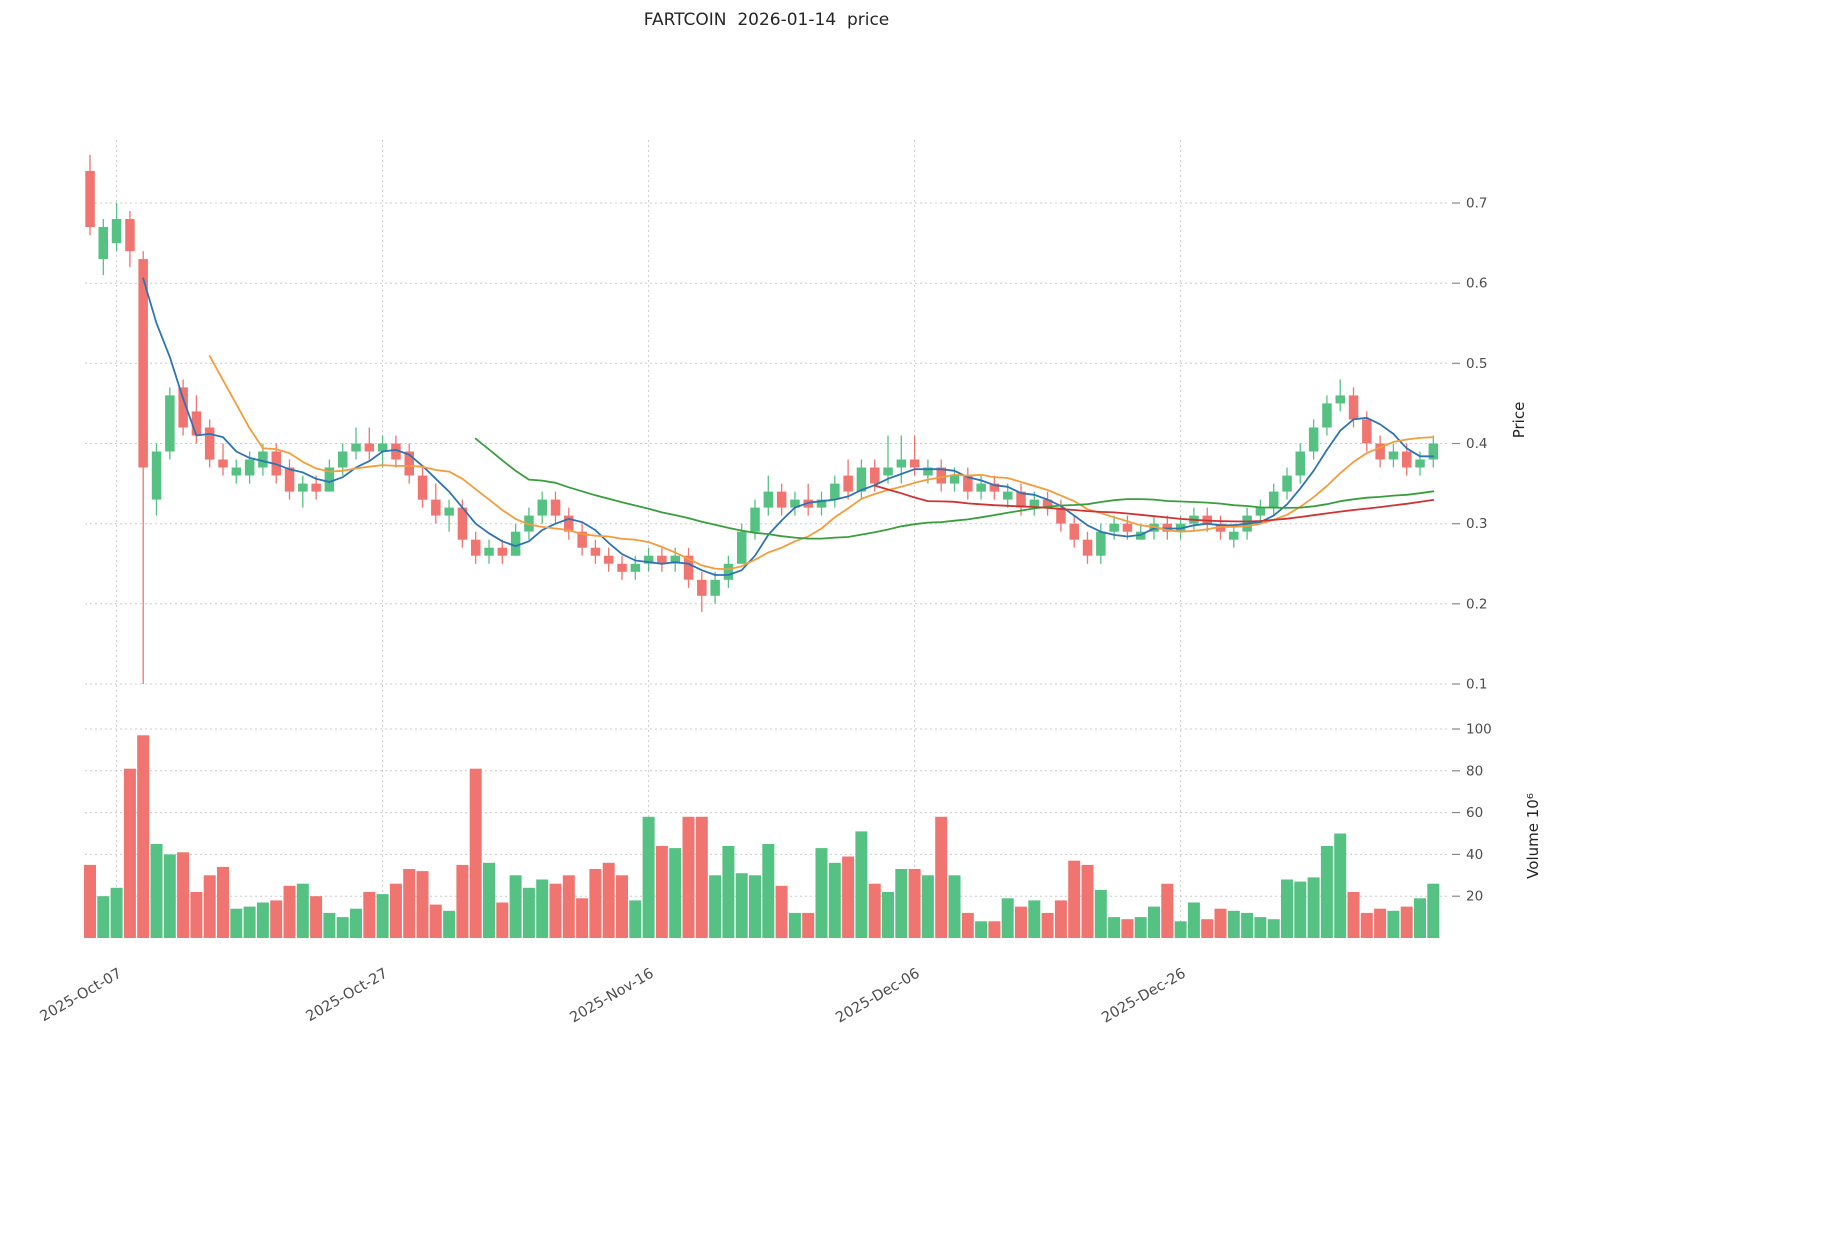 Image resolution: width=1845 pixels, height=1246 pixels. What do you see at coordinates (1476, 284) in the screenshot?
I see `price-tick-label: 0.6` at bounding box center [1476, 284].